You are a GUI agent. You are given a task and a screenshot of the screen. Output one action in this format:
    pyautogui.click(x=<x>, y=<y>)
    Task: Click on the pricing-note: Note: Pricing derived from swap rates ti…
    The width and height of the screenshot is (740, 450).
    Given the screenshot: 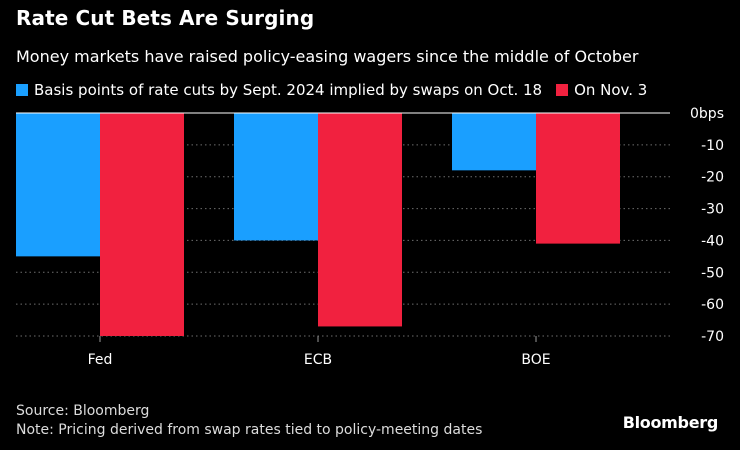 What is the action you would take?
    pyautogui.click(x=249, y=430)
    